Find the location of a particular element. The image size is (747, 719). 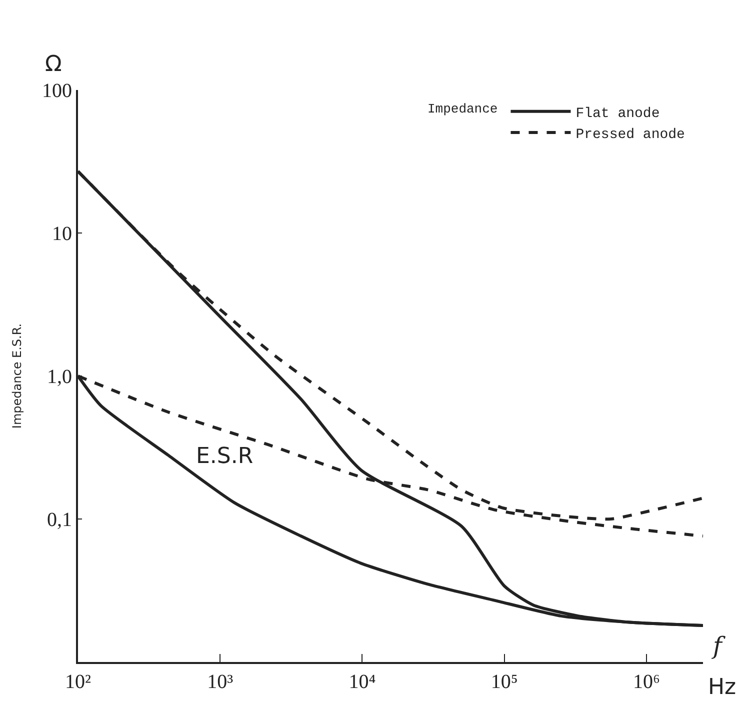

y-tick-label: 10 is located at coordinates (62, 234).